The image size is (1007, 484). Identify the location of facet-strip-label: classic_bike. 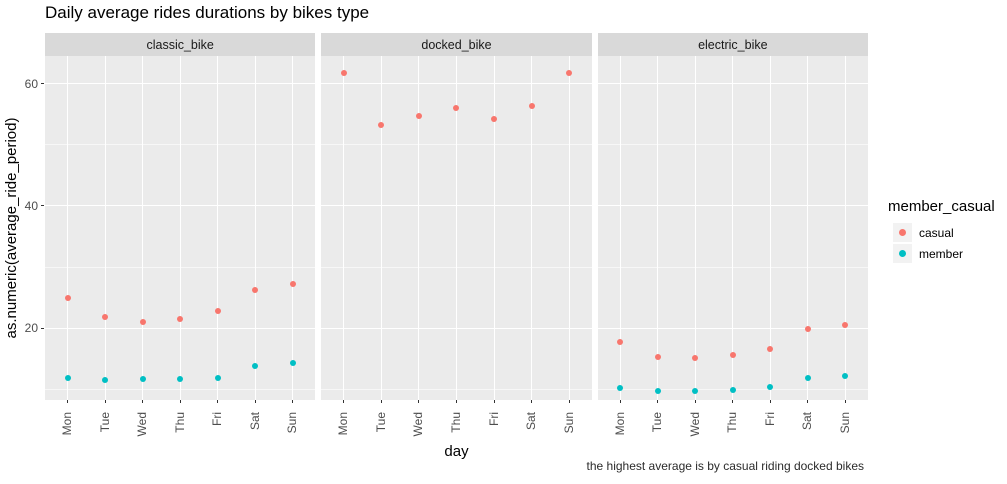
(180, 44).